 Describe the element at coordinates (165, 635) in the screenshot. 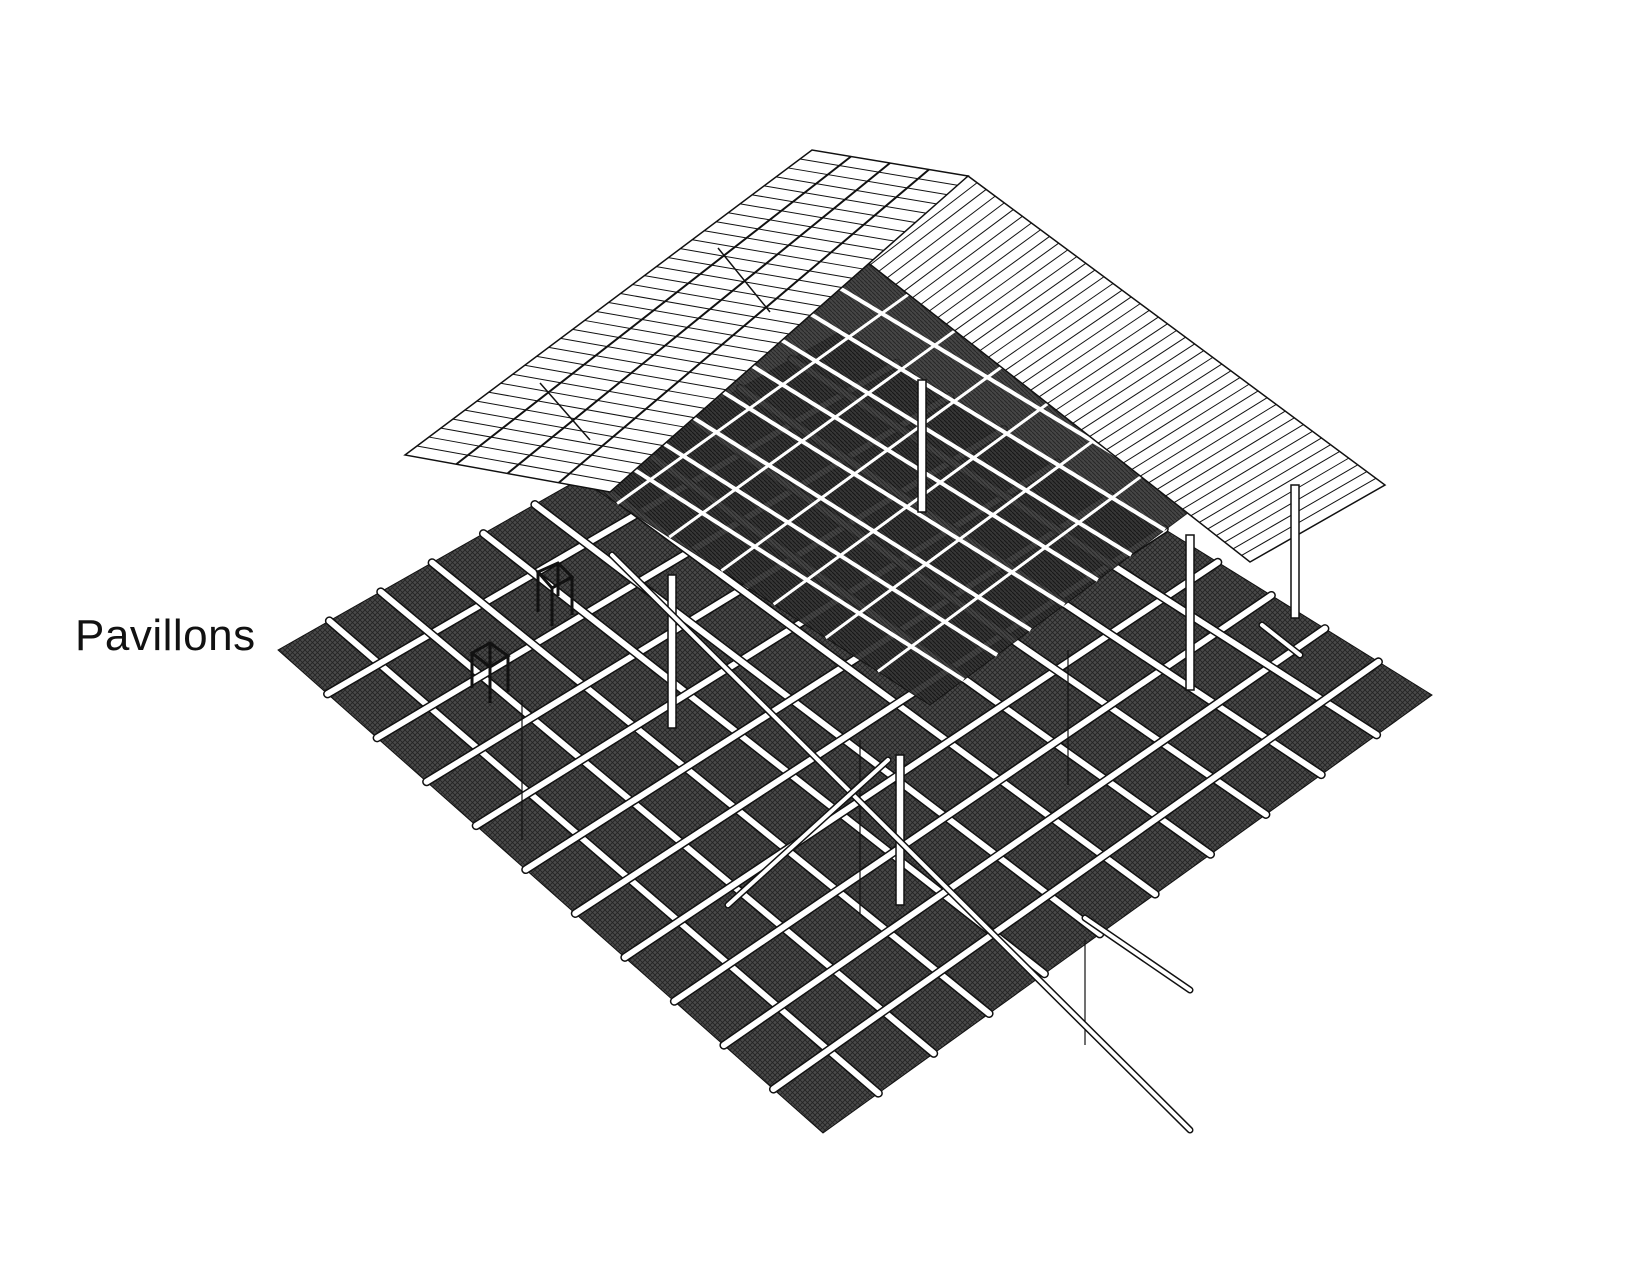

I see `diagram-title: Pavillons` at that location.